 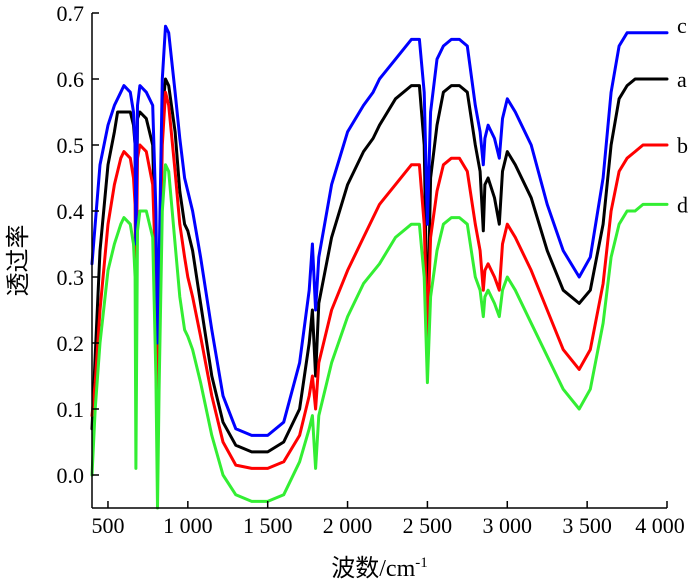 What do you see at coordinates (508, 525) in the screenshot?
I see `x-tick-label: 3 000` at bounding box center [508, 525].